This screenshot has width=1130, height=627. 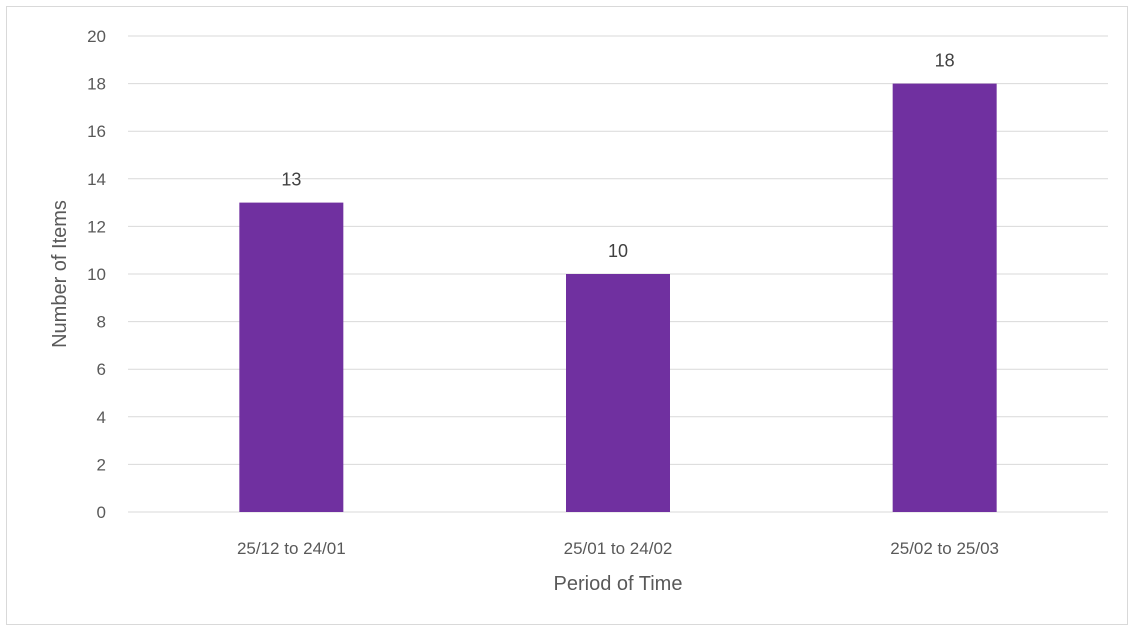 I want to click on y-tick-label: 4, so click(x=101, y=417).